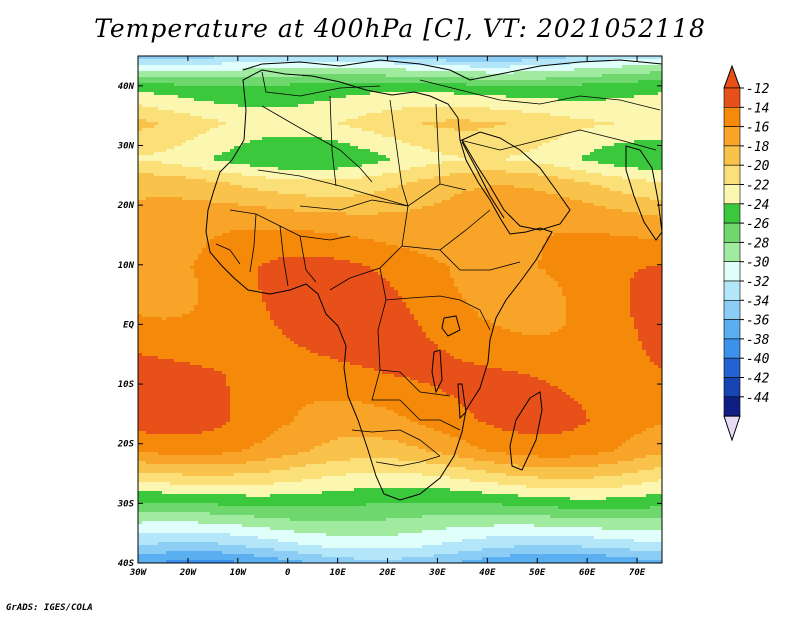 This screenshot has width=800, height=618. What do you see at coordinates (126, 266) in the screenshot?
I see `lat-tick-label: 10N` at bounding box center [126, 266].